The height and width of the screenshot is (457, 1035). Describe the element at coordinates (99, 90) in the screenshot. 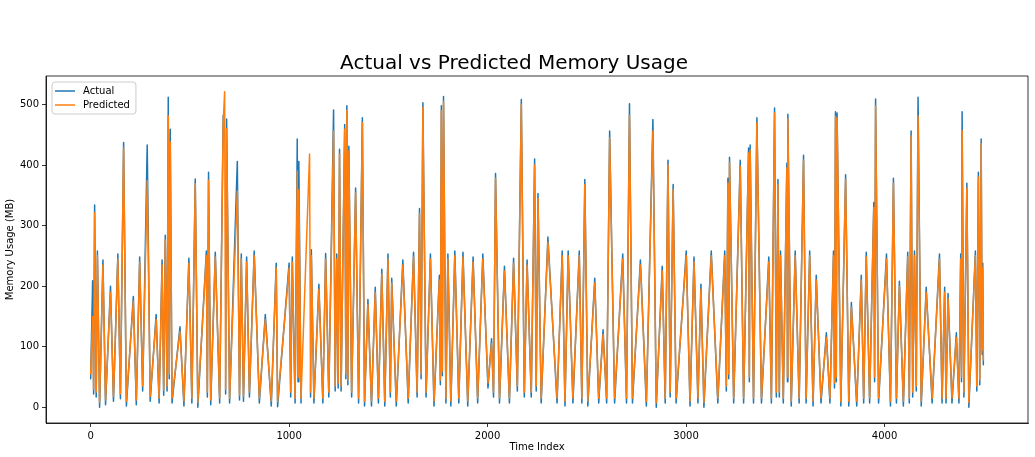

I see `legend-label: Actual` at that location.